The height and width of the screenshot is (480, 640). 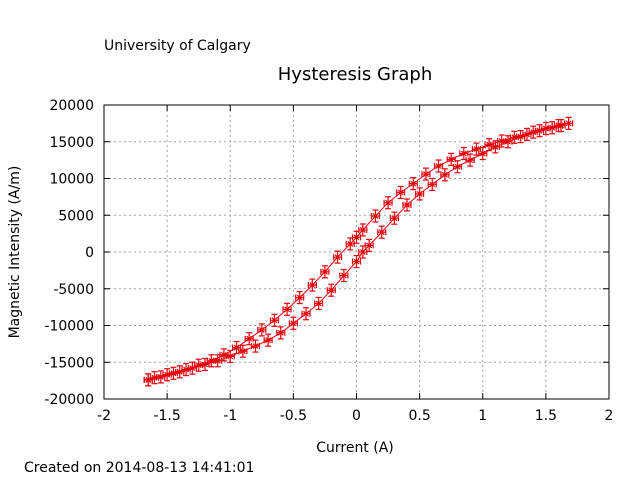 I want to click on y-tick-label: -5000, so click(x=73, y=290).